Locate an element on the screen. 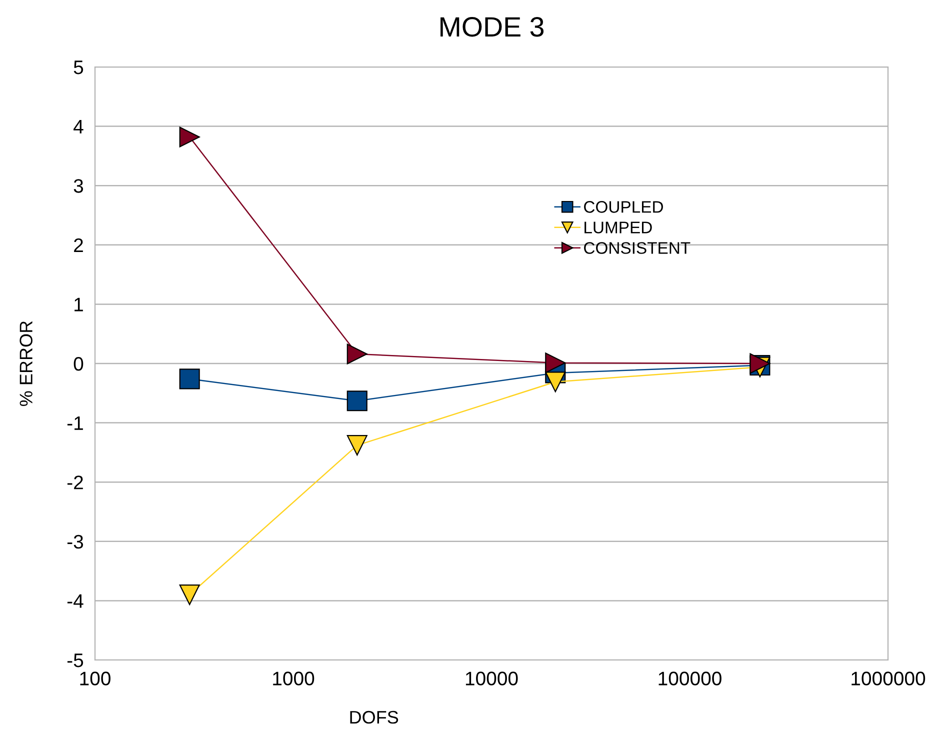  y-tick-label: 4 is located at coordinates (79, 127).